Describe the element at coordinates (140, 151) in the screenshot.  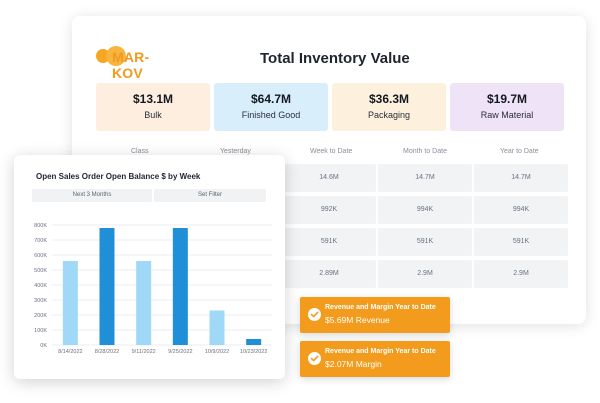
I see `column-header-class: Class` at that location.